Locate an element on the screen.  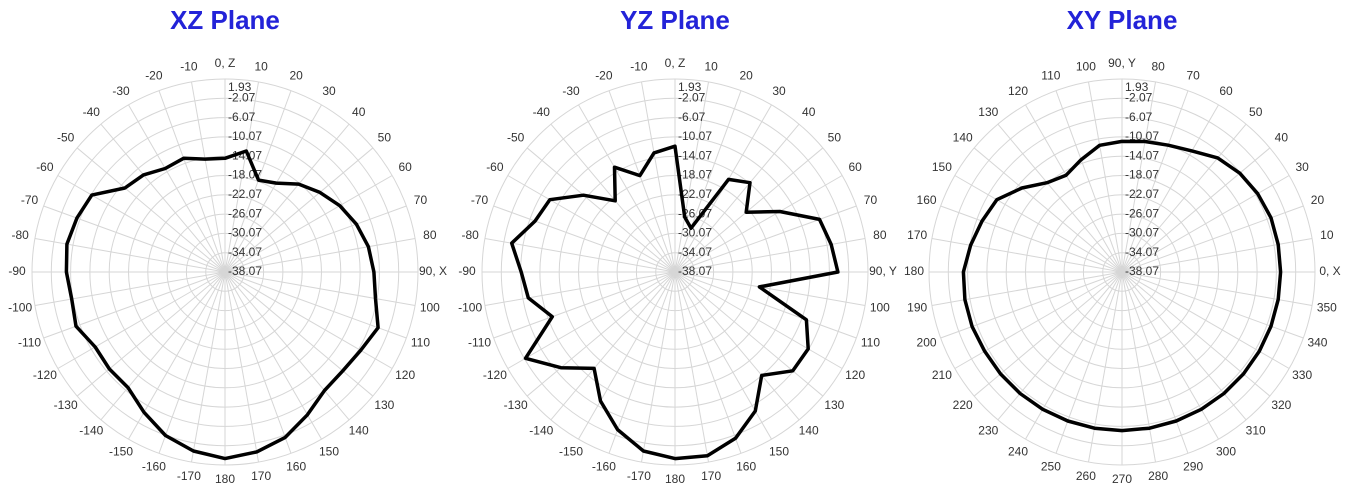
angle-tick-label: -20 is located at coordinates (604, 76).